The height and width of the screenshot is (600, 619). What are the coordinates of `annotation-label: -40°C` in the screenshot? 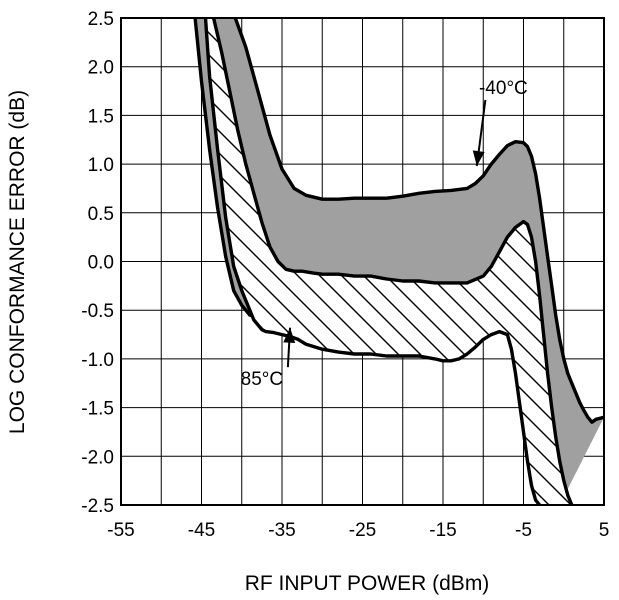 It's located at (503, 88).